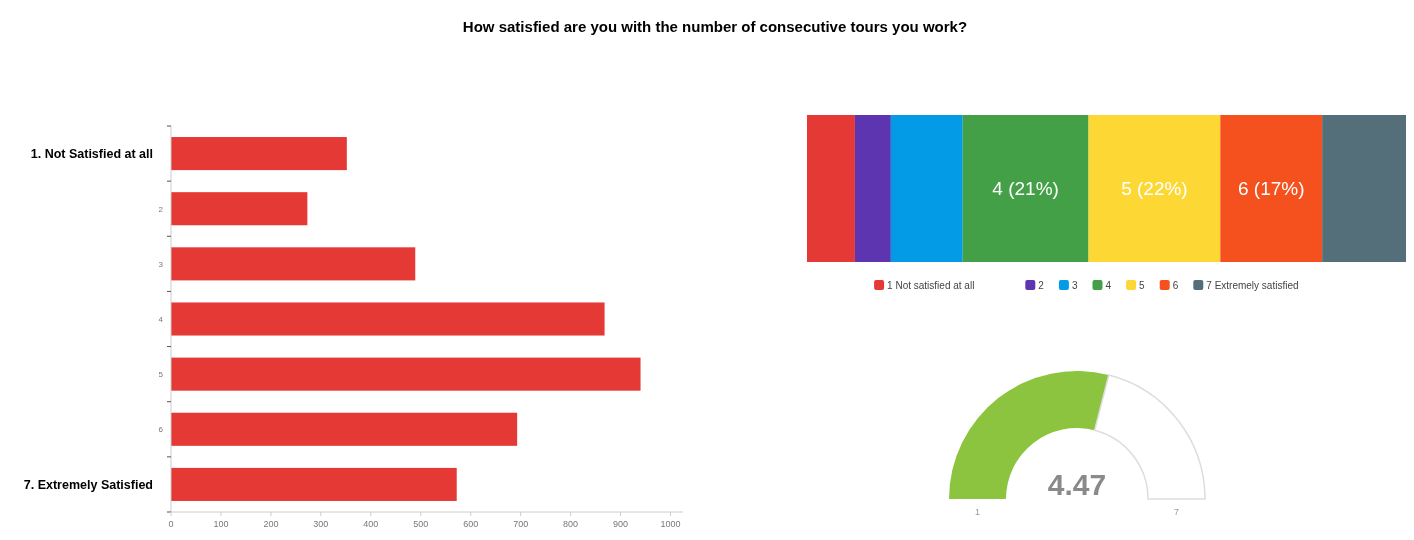 This screenshot has height=540, width=1414. I want to click on legend-label: 6, so click(1175, 285).